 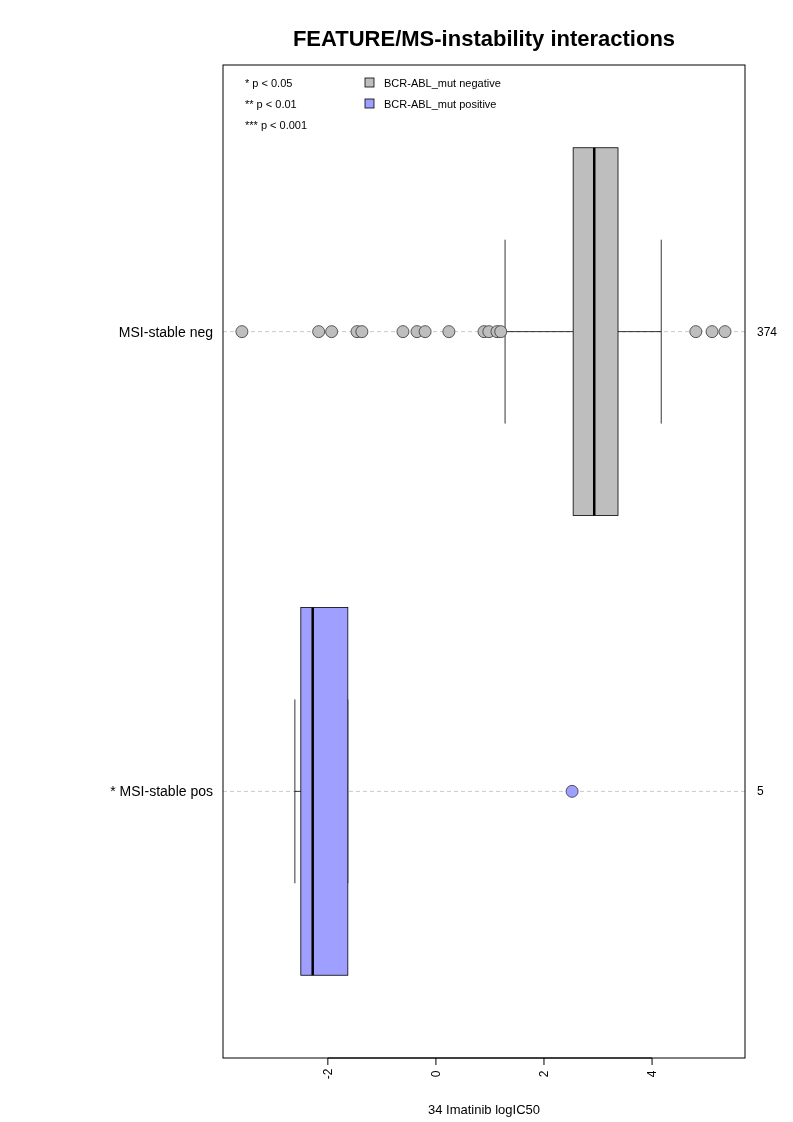 What do you see at coordinates (652, 1074) in the screenshot?
I see `x-tick-label: 4` at bounding box center [652, 1074].